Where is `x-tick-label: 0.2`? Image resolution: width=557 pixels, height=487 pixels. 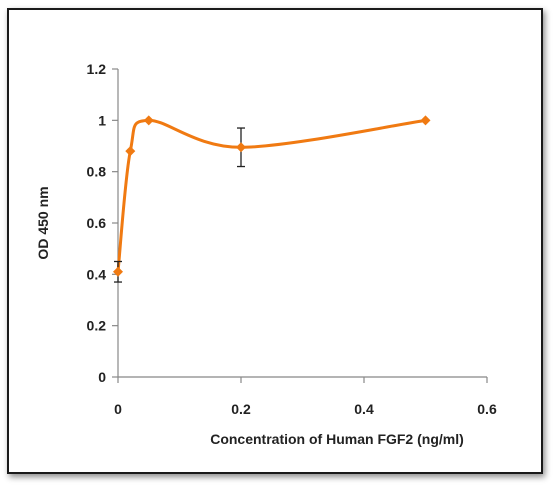 x-tick-label: 0.2 is located at coordinates (241, 409).